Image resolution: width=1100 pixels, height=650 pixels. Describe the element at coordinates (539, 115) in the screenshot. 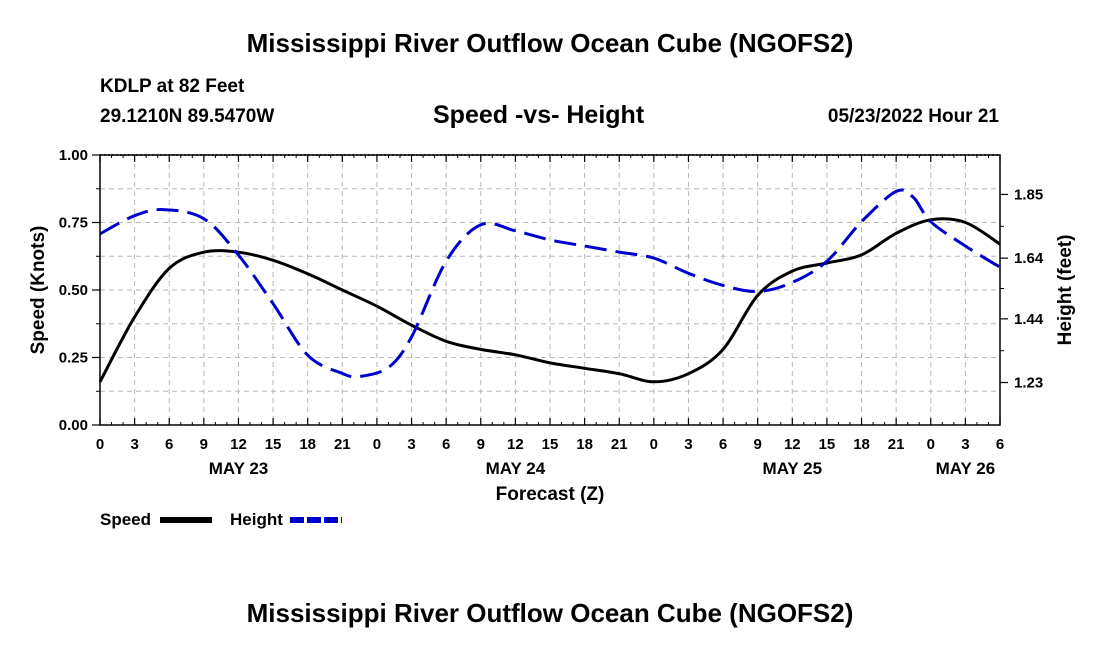

I see `chart-subtitle: Speed -vs- Height` at that location.